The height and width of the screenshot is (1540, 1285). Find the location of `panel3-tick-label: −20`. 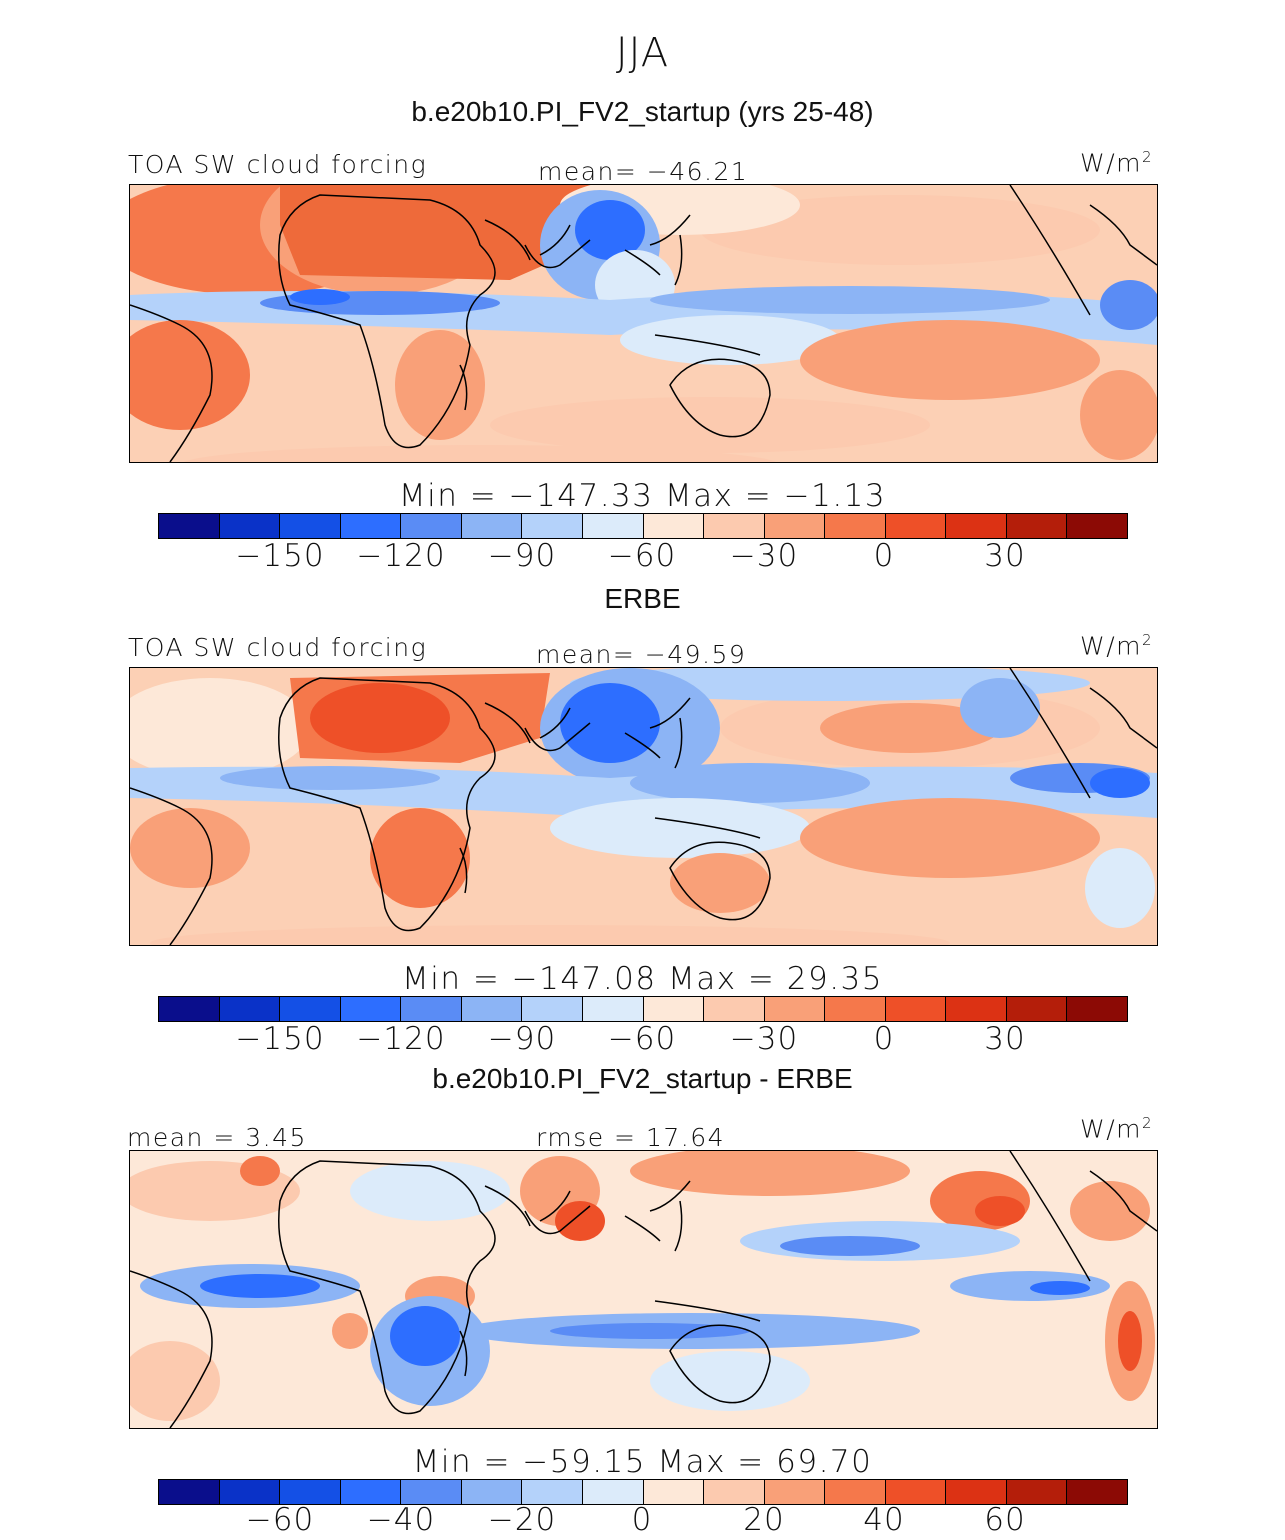

panel3-tick-label: −20 is located at coordinates (522, 1520).